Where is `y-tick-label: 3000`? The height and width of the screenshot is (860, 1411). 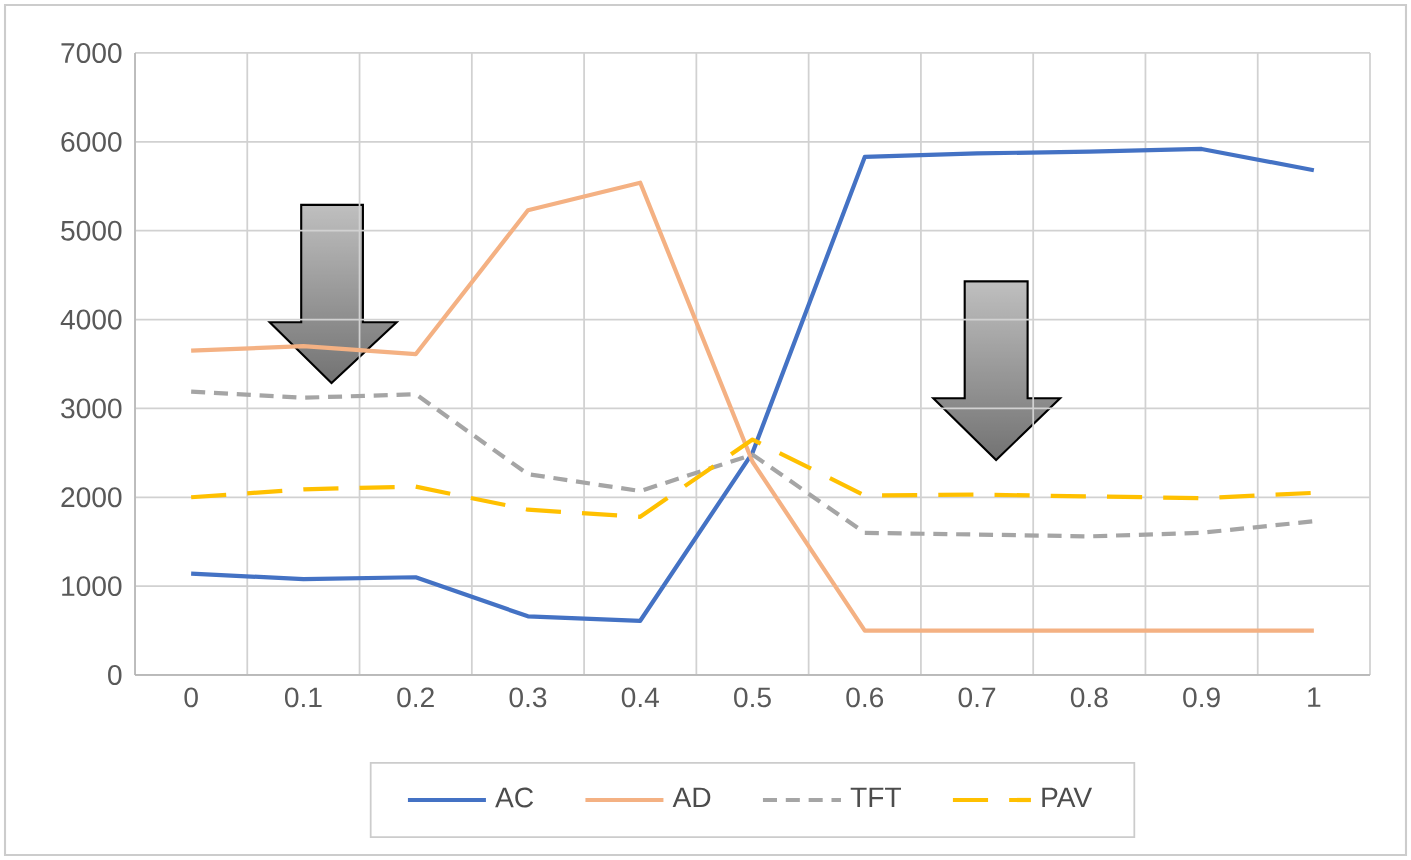 y-tick-label: 3000 is located at coordinates (91, 408).